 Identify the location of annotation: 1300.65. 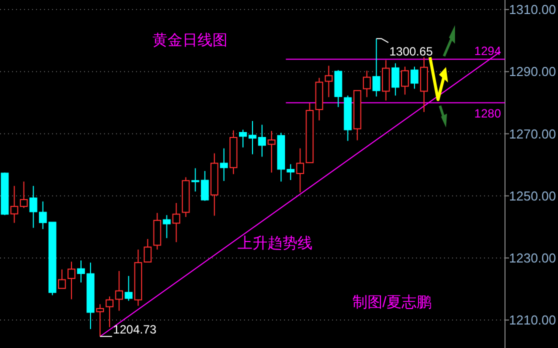
(411, 51).